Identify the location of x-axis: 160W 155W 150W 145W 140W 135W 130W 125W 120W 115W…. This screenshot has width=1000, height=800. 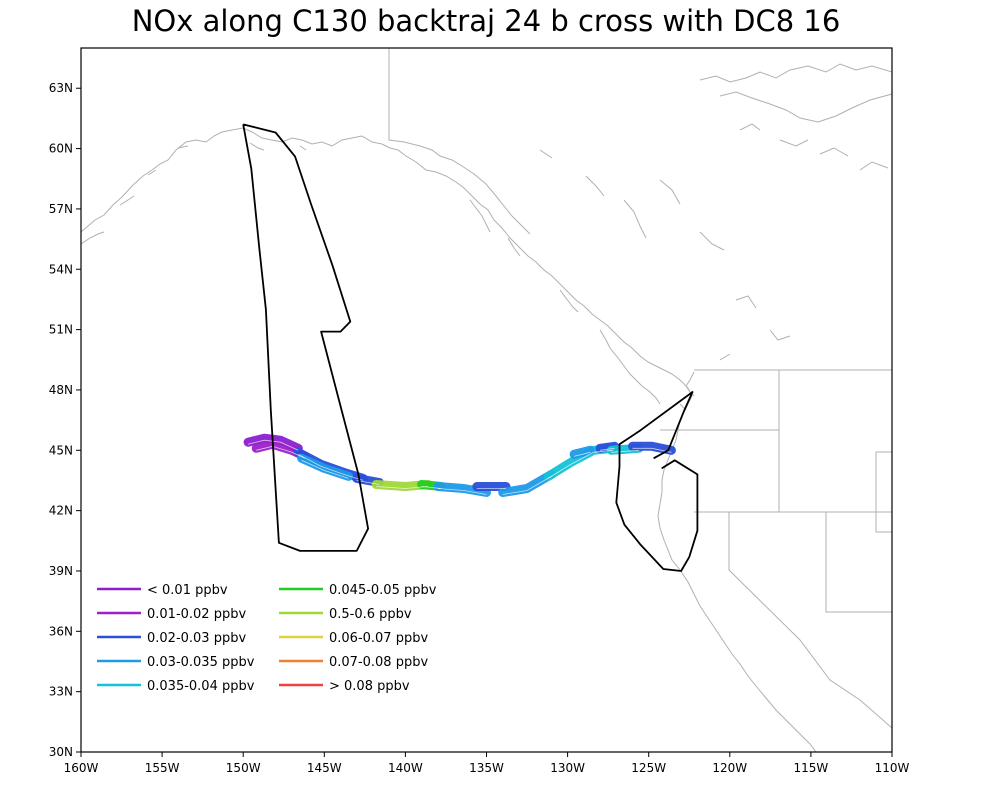
(487, 763).